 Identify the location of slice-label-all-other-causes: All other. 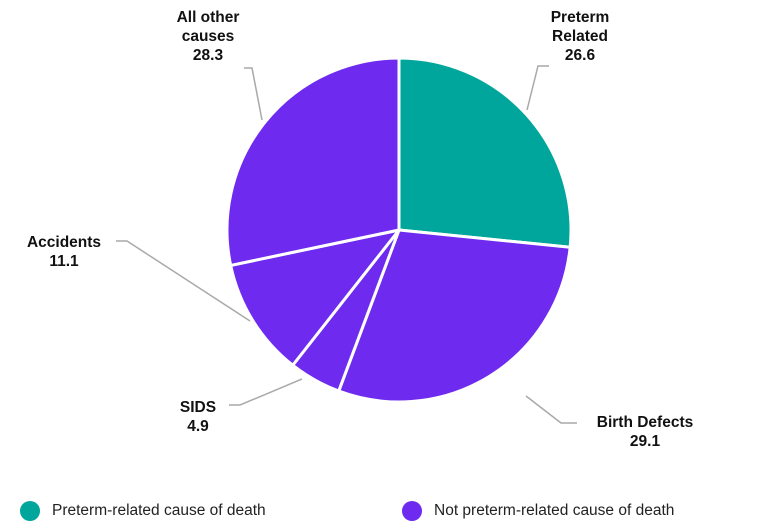
(208, 17).